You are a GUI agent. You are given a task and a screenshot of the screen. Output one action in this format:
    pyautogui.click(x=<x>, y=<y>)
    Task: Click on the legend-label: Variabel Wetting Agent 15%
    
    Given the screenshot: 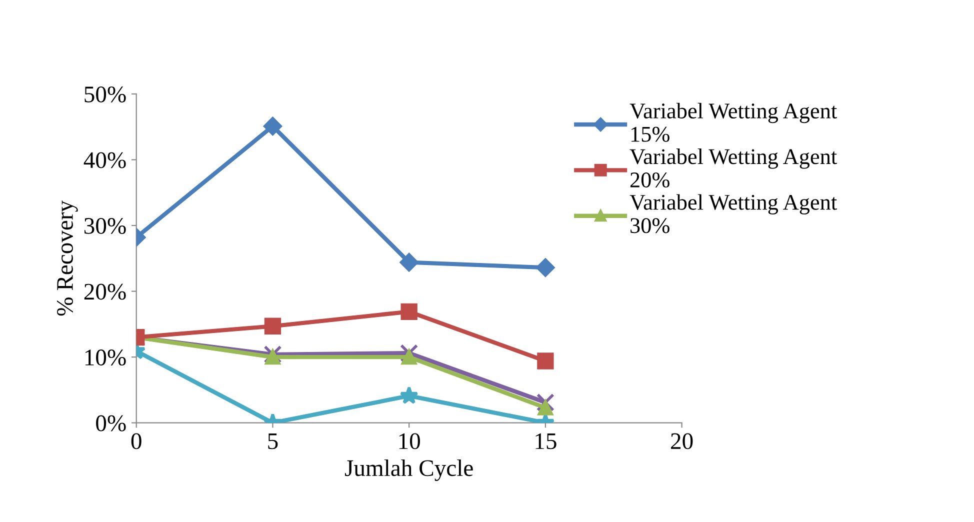 What is the action you would take?
    pyautogui.click(x=733, y=122)
    